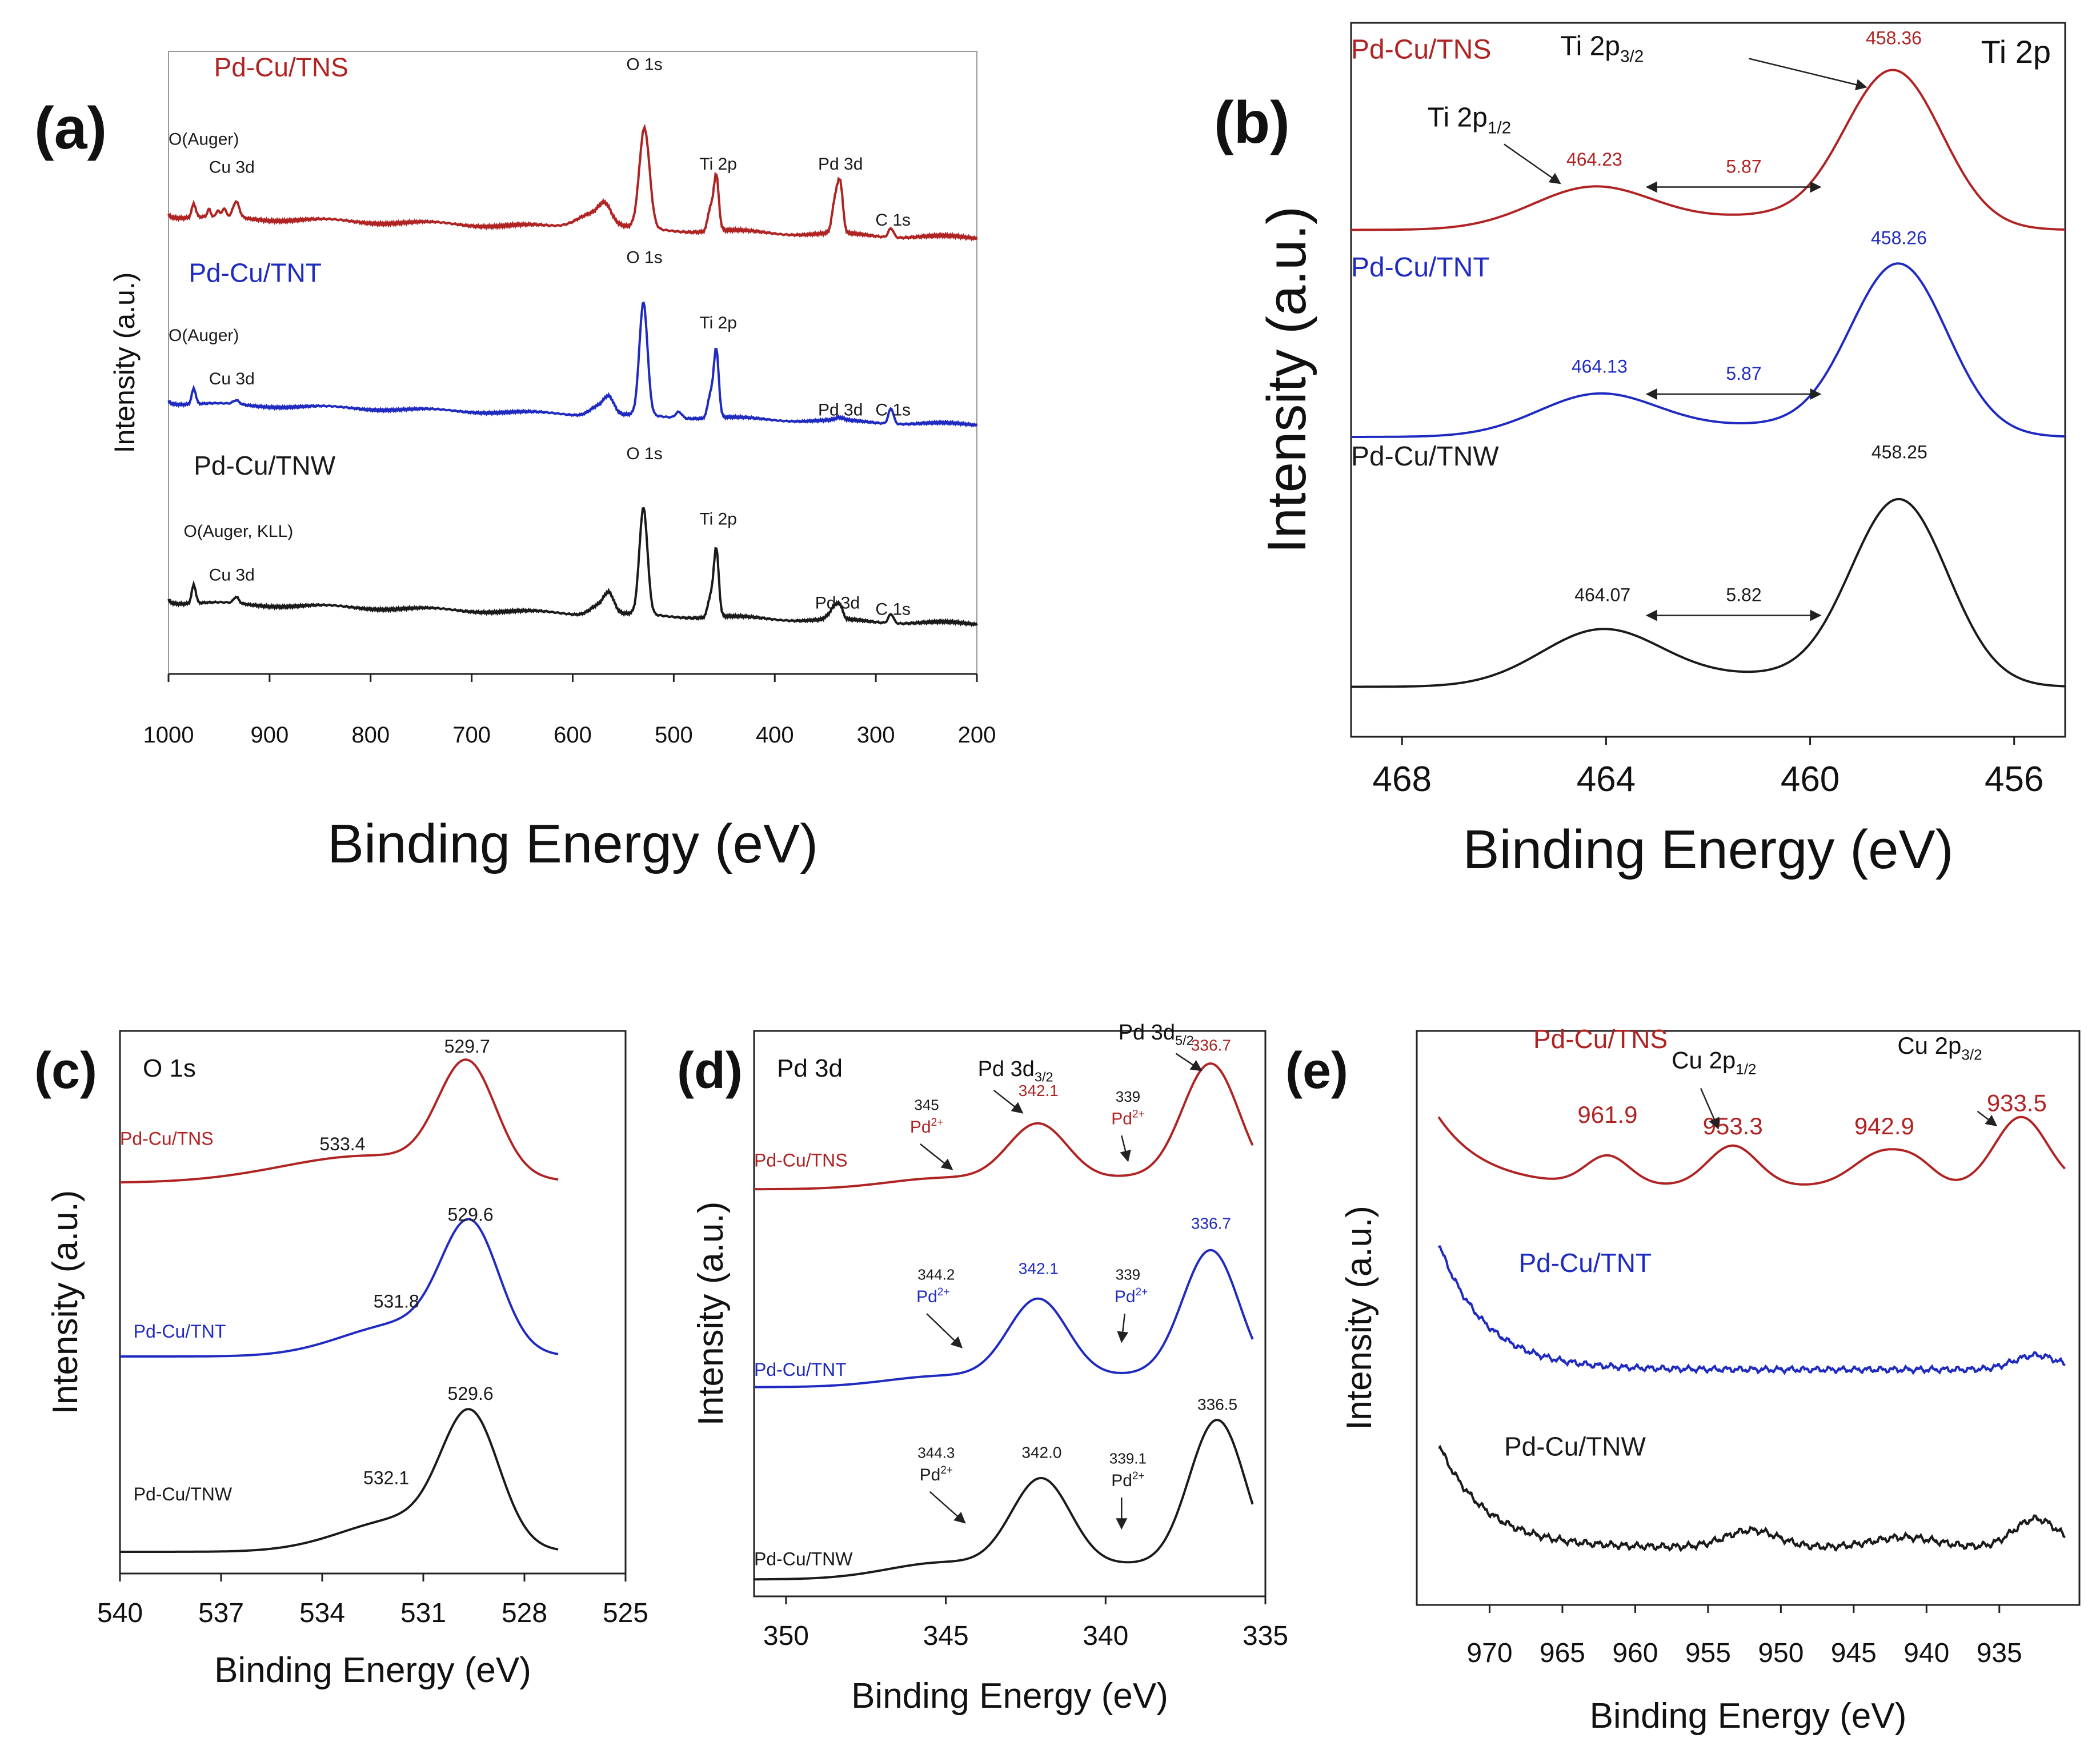 The height and width of the screenshot is (1742, 2100). Describe the element at coordinates (936, 1274) in the screenshot. I see `data-label: 344.2` at that location.